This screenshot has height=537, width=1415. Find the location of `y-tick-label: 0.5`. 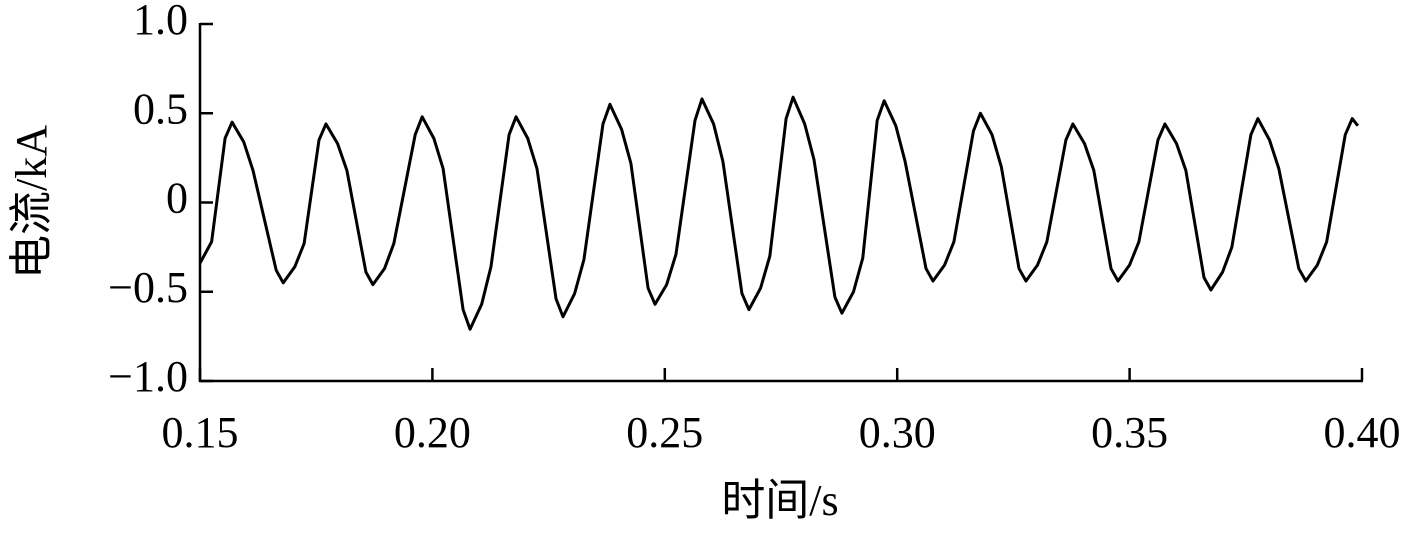

y-tick-label: 0.5 is located at coordinates (160, 108).